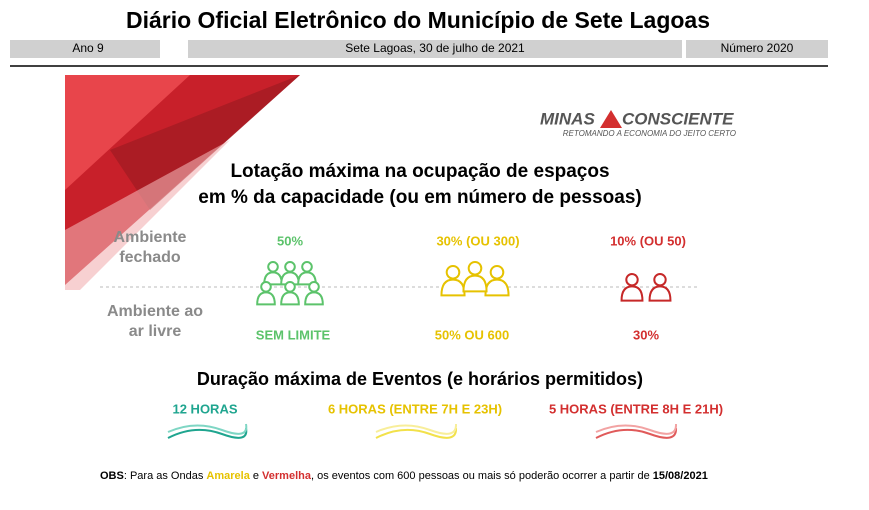 The height and width of the screenshot is (510, 869). What do you see at coordinates (228, 476) in the screenshot?
I see `obs-yellow: Amarela` at bounding box center [228, 476].